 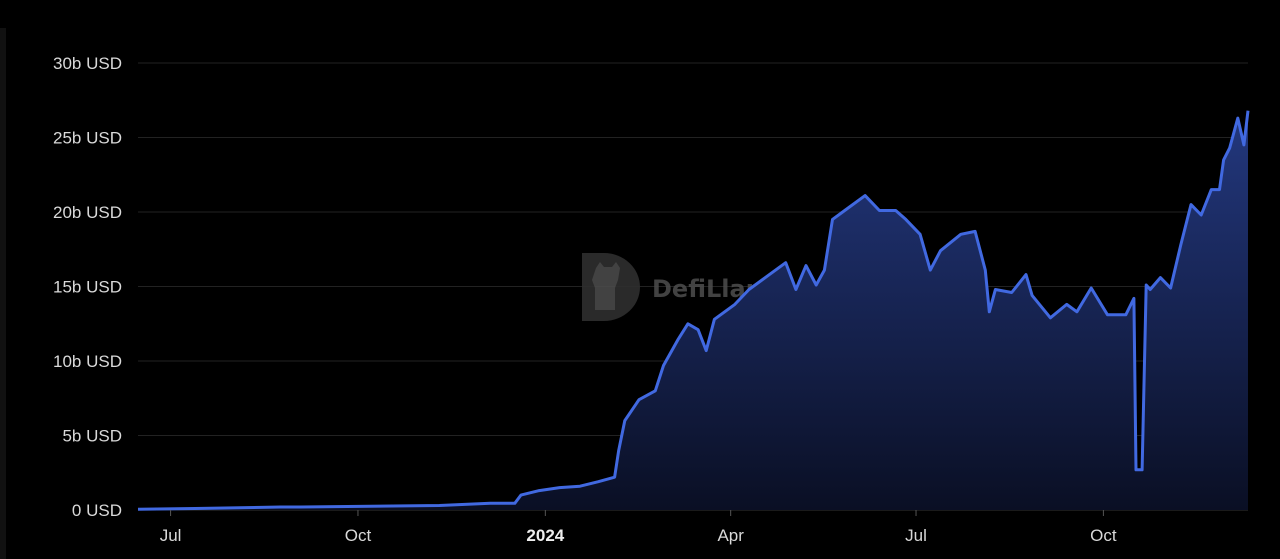 I want to click on y-tick-label: 15b USD, so click(x=87, y=287).